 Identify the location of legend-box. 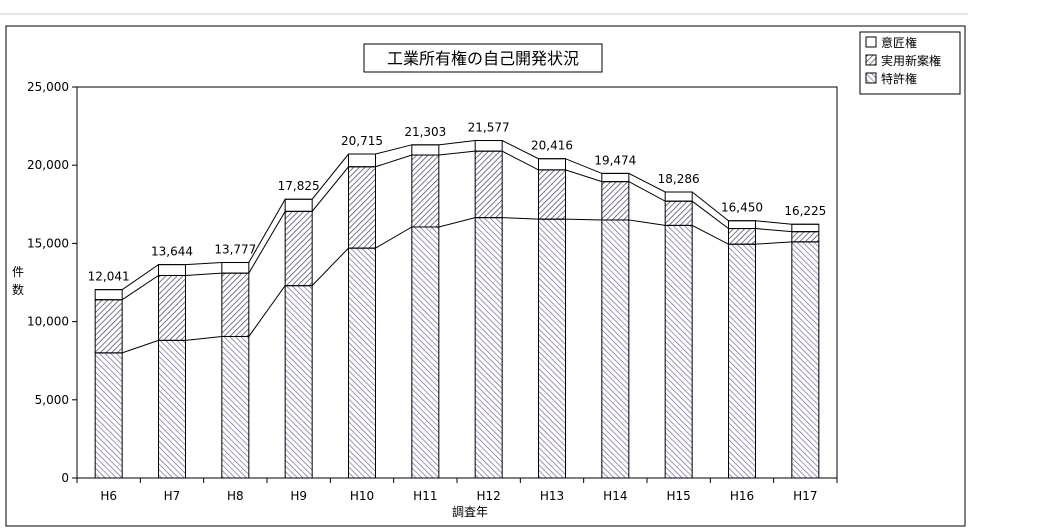
(910, 63).